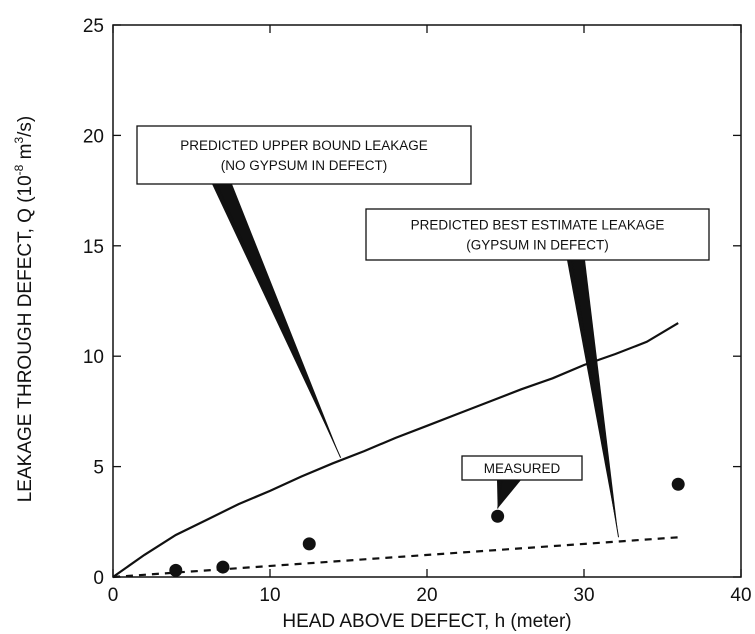 The height and width of the screenshot is (634, 755). I want to click on y-axis-label-unit-exponent: 3, so click(19, 140).